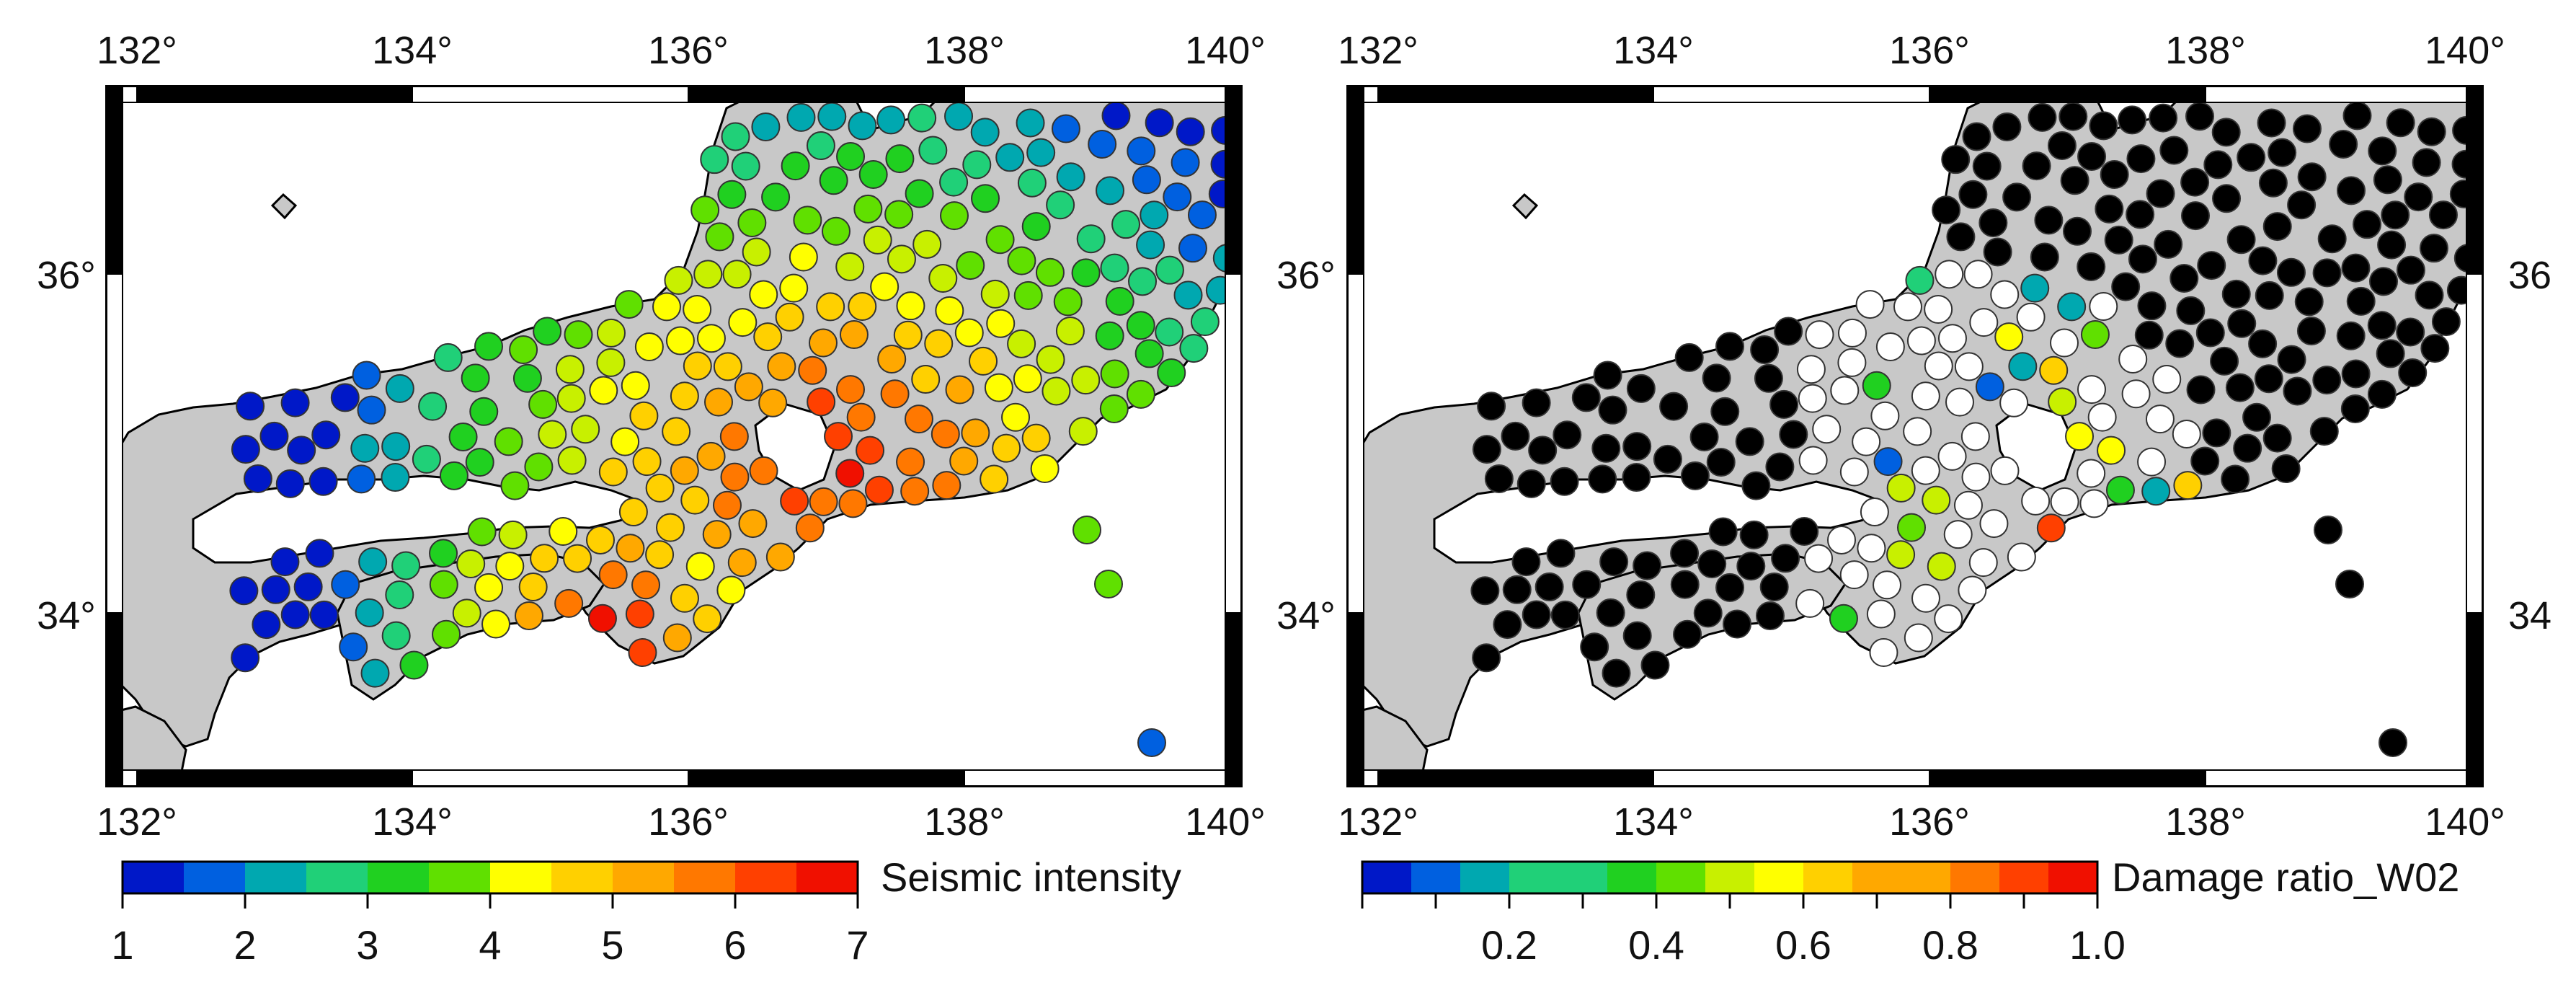  Describe the element at coordinates (490, 945) in the screenshot. I see `colorbar-tick-label: 4` at that location.